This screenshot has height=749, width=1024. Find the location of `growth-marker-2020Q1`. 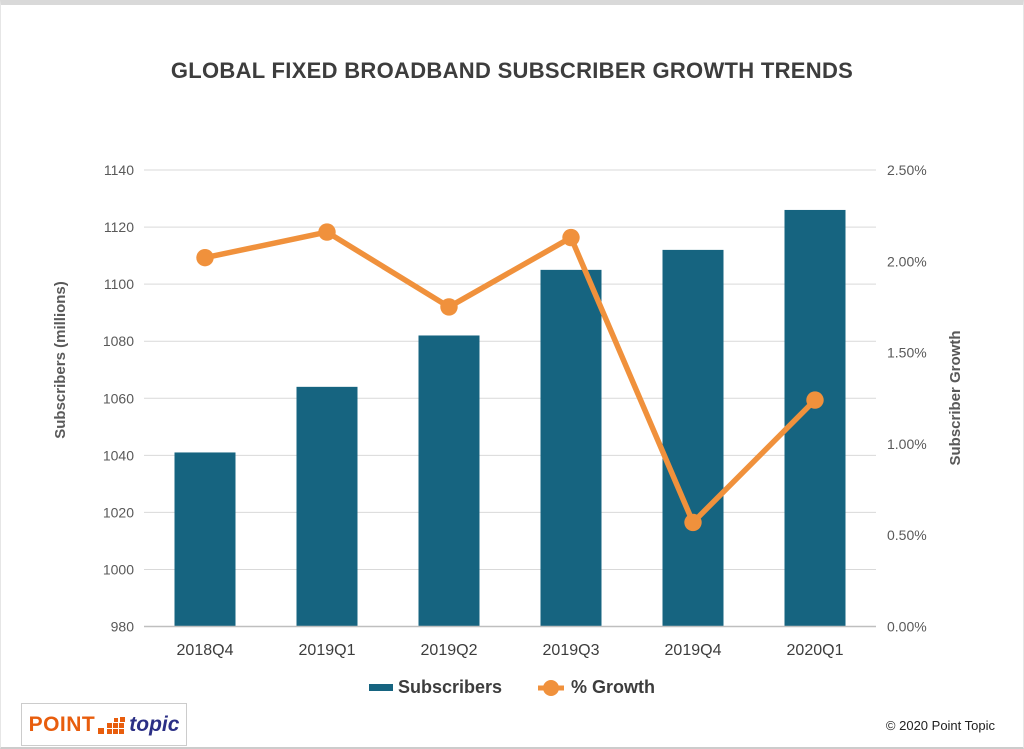

growth-marker-2020Q1 is located at coordinates (815, 400).